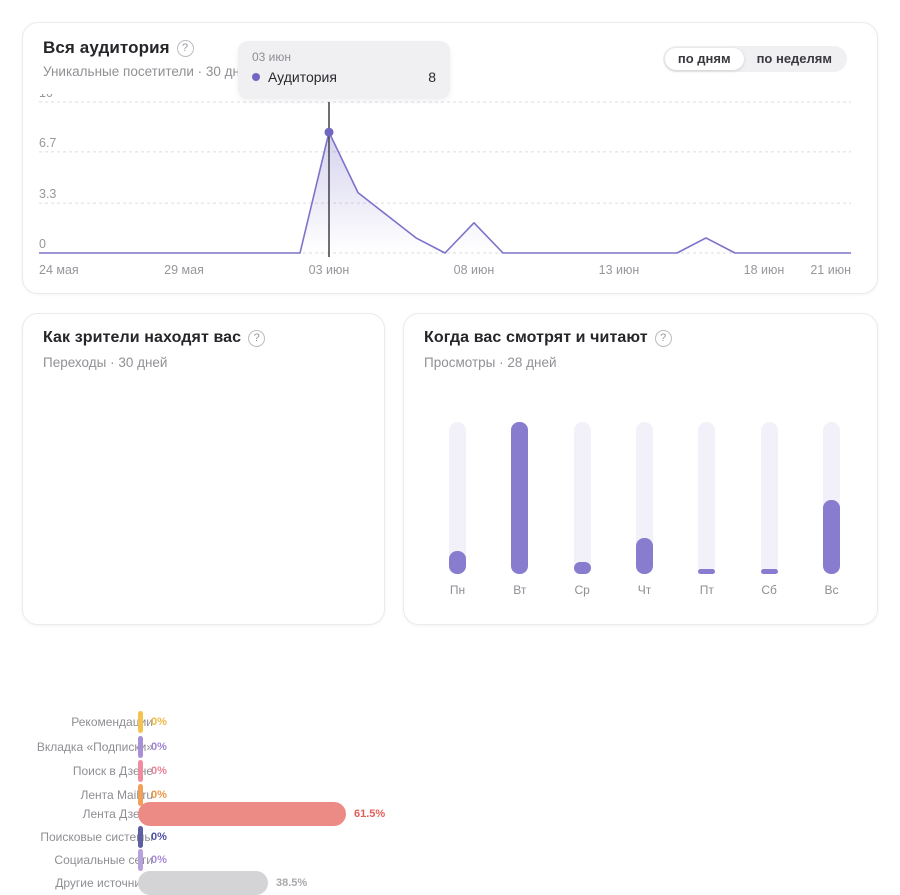 The image size is (900, 895). I want to click on source-row: Поисковые системы 0%, so click(204, 837).